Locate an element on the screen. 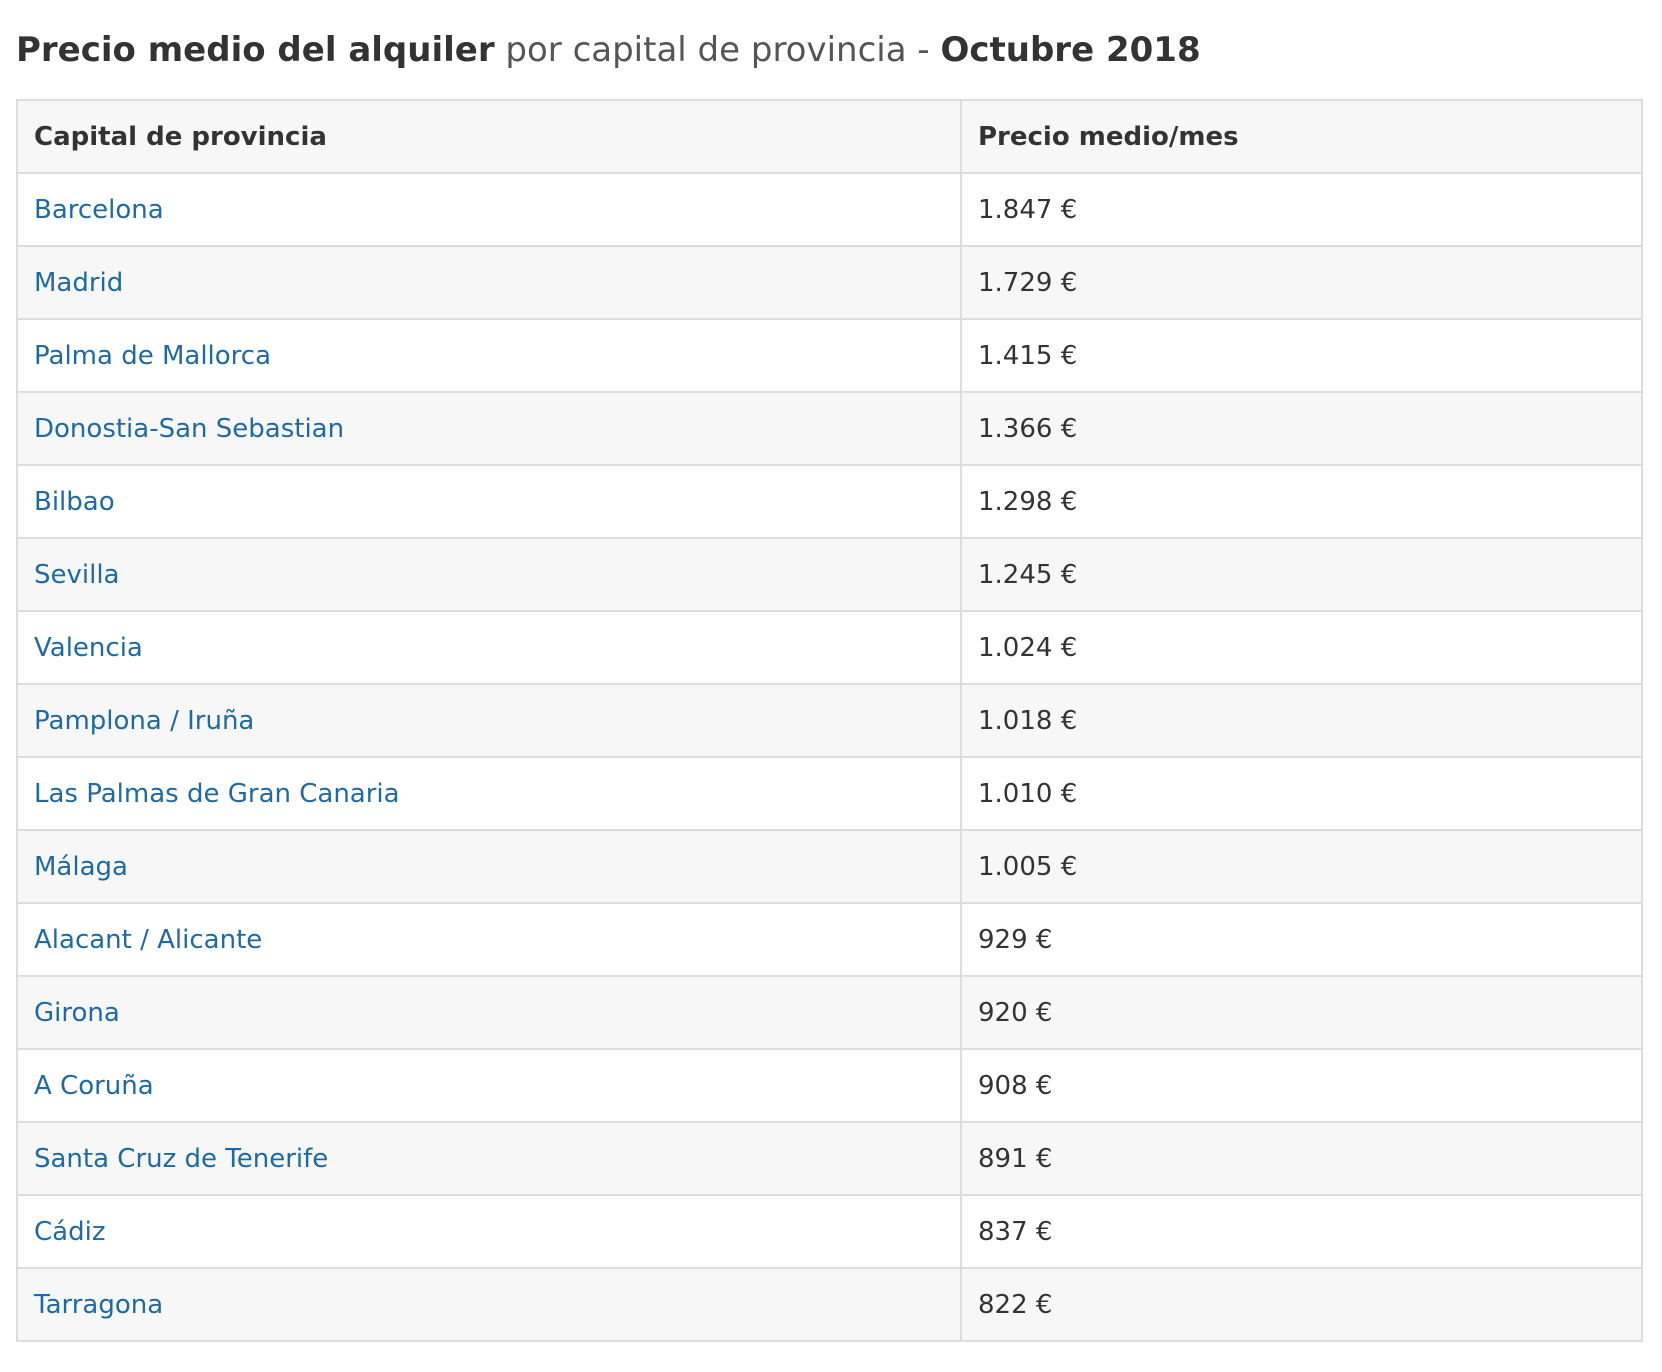 This screenshot has height=1372, width=1662. table-row: Bilbao 1.298 € is located at coordinates (829, 501).